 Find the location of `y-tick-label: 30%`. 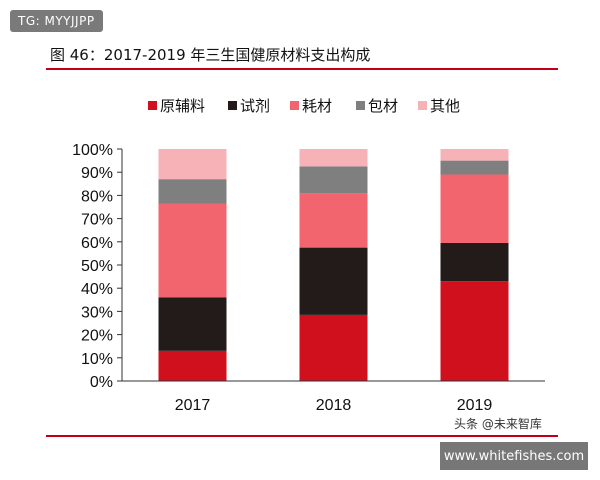

y-tick-label: 30% is located at coordinates (97, 312).